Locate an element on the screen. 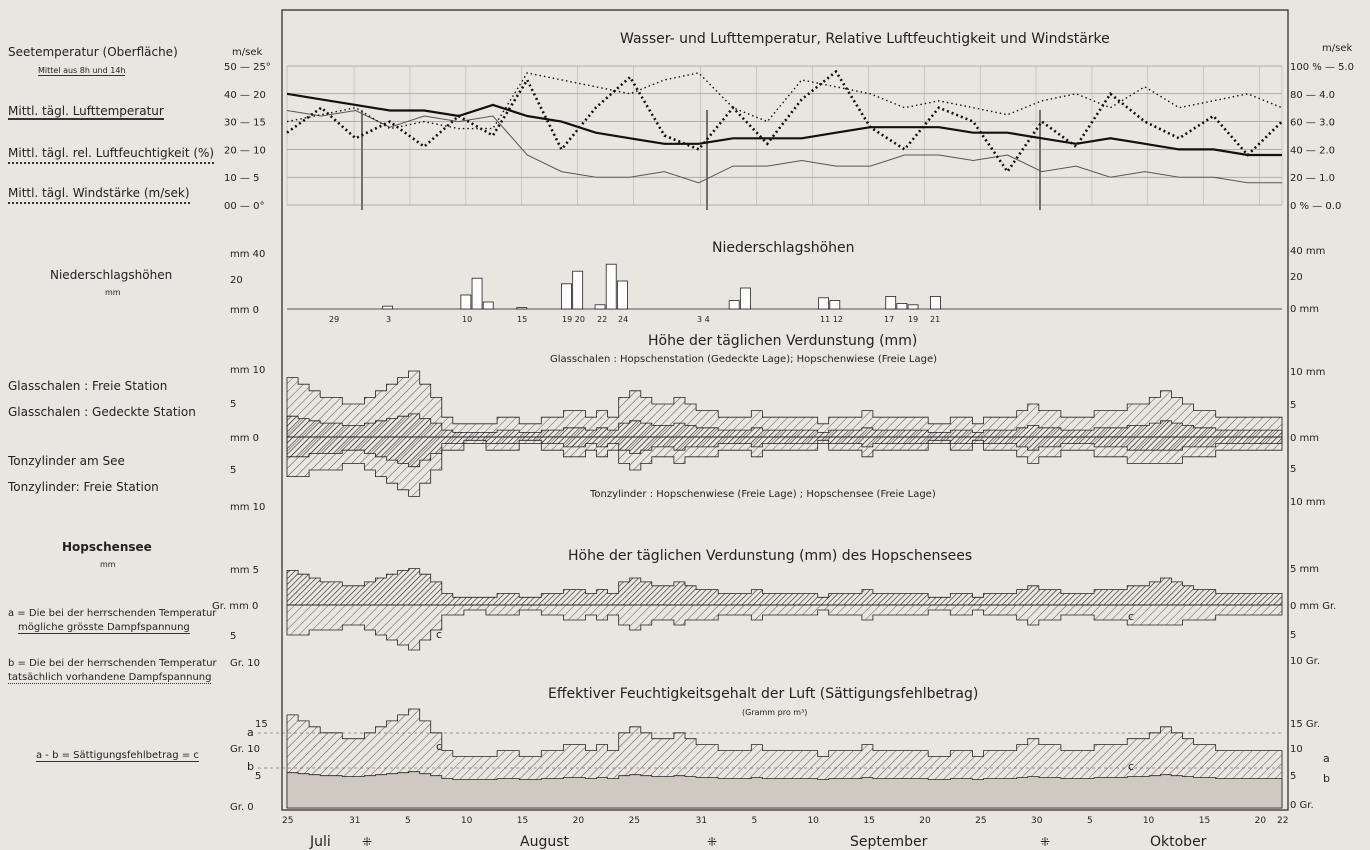 This screenshot has width=1370, height=850. temp-left-unit: m/sek is located at coordinates (247, 52).